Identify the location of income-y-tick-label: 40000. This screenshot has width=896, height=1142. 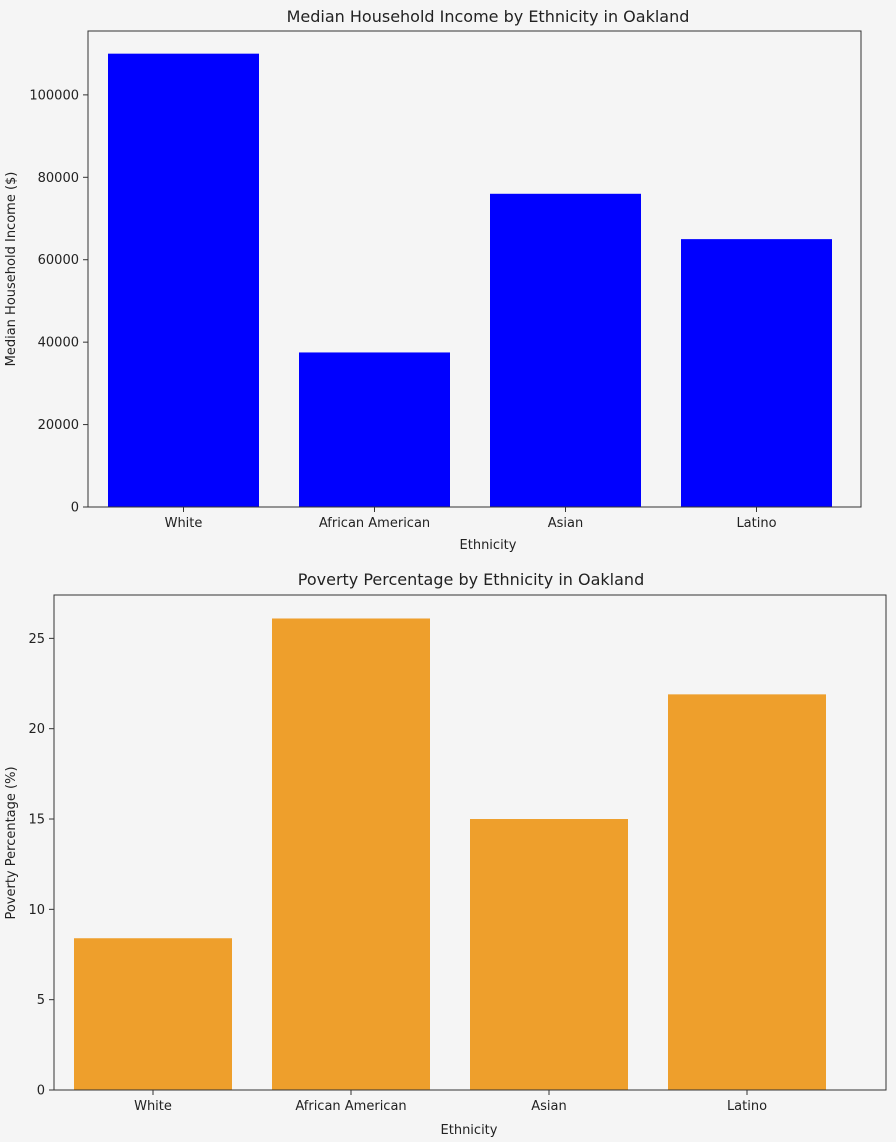
(58, 343).